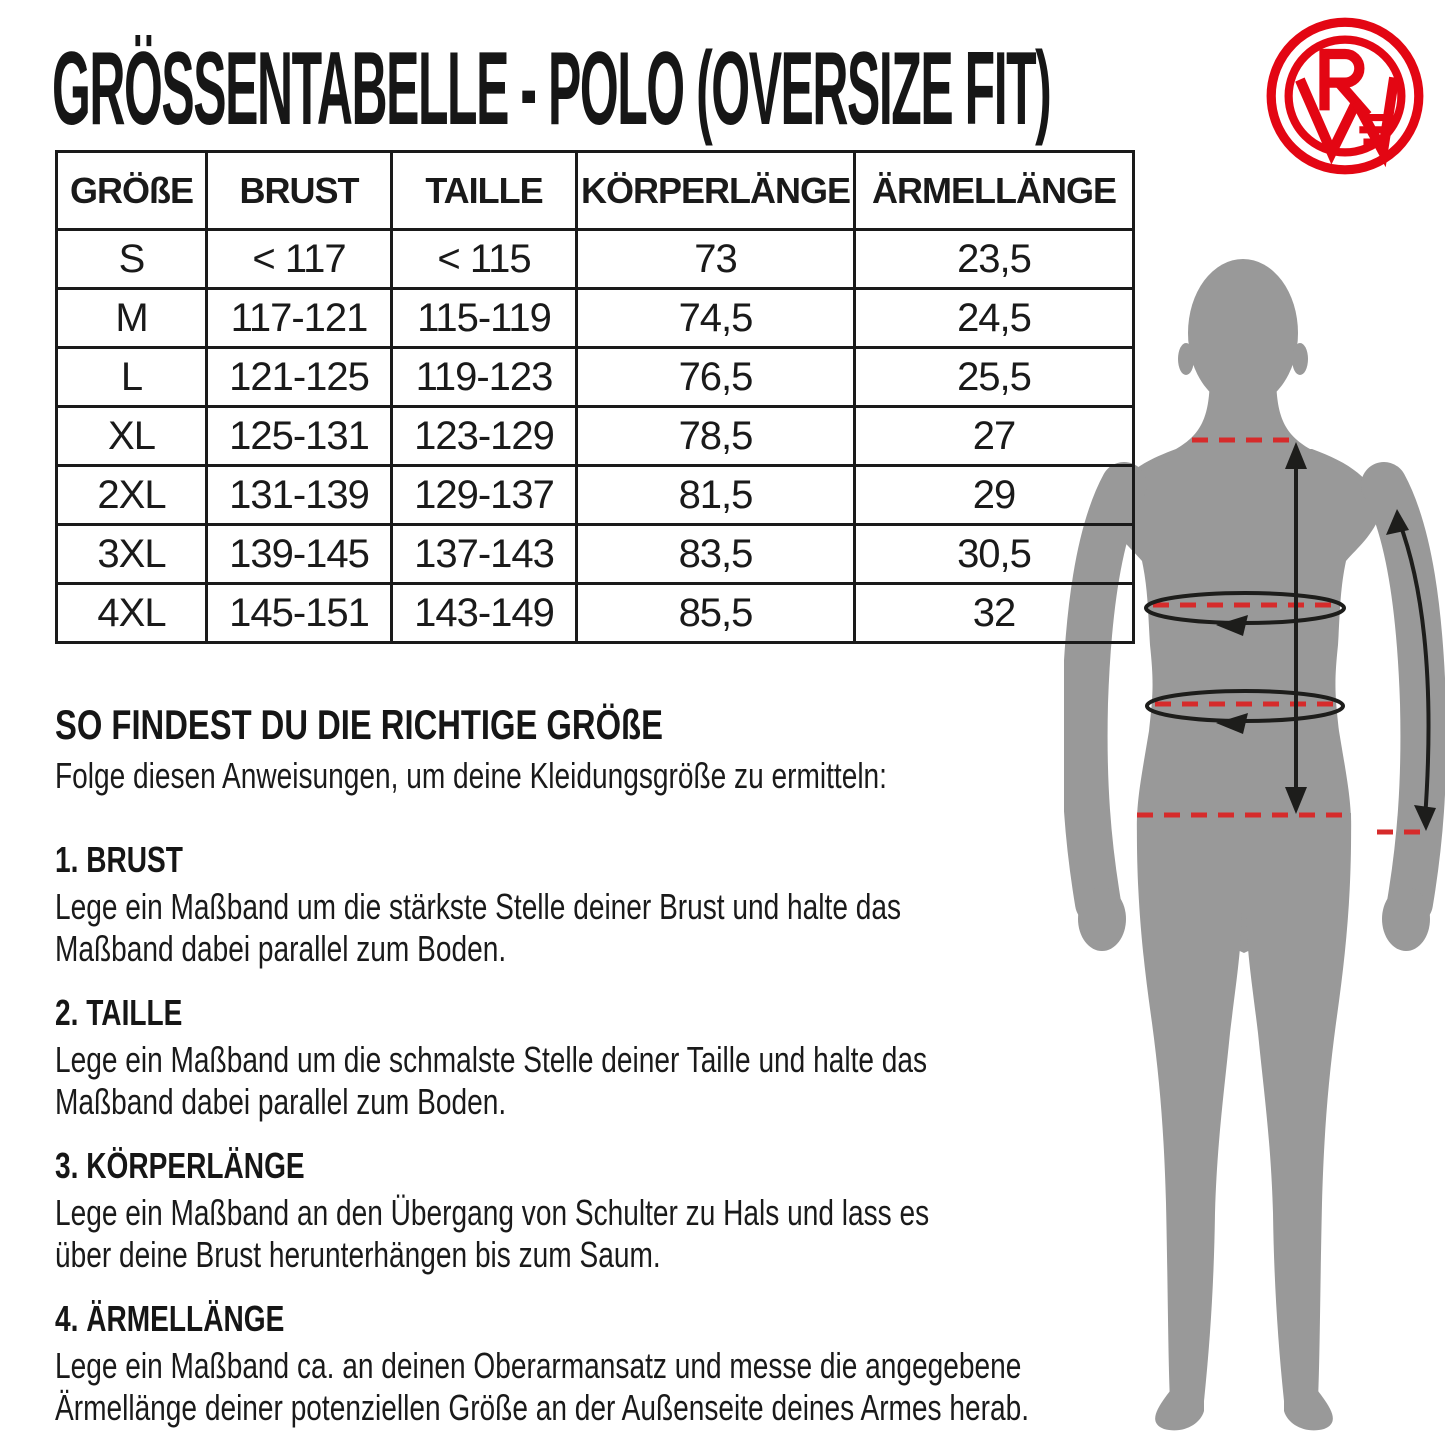  I want to click on cell-brust: 139-145, so click(299, 554).